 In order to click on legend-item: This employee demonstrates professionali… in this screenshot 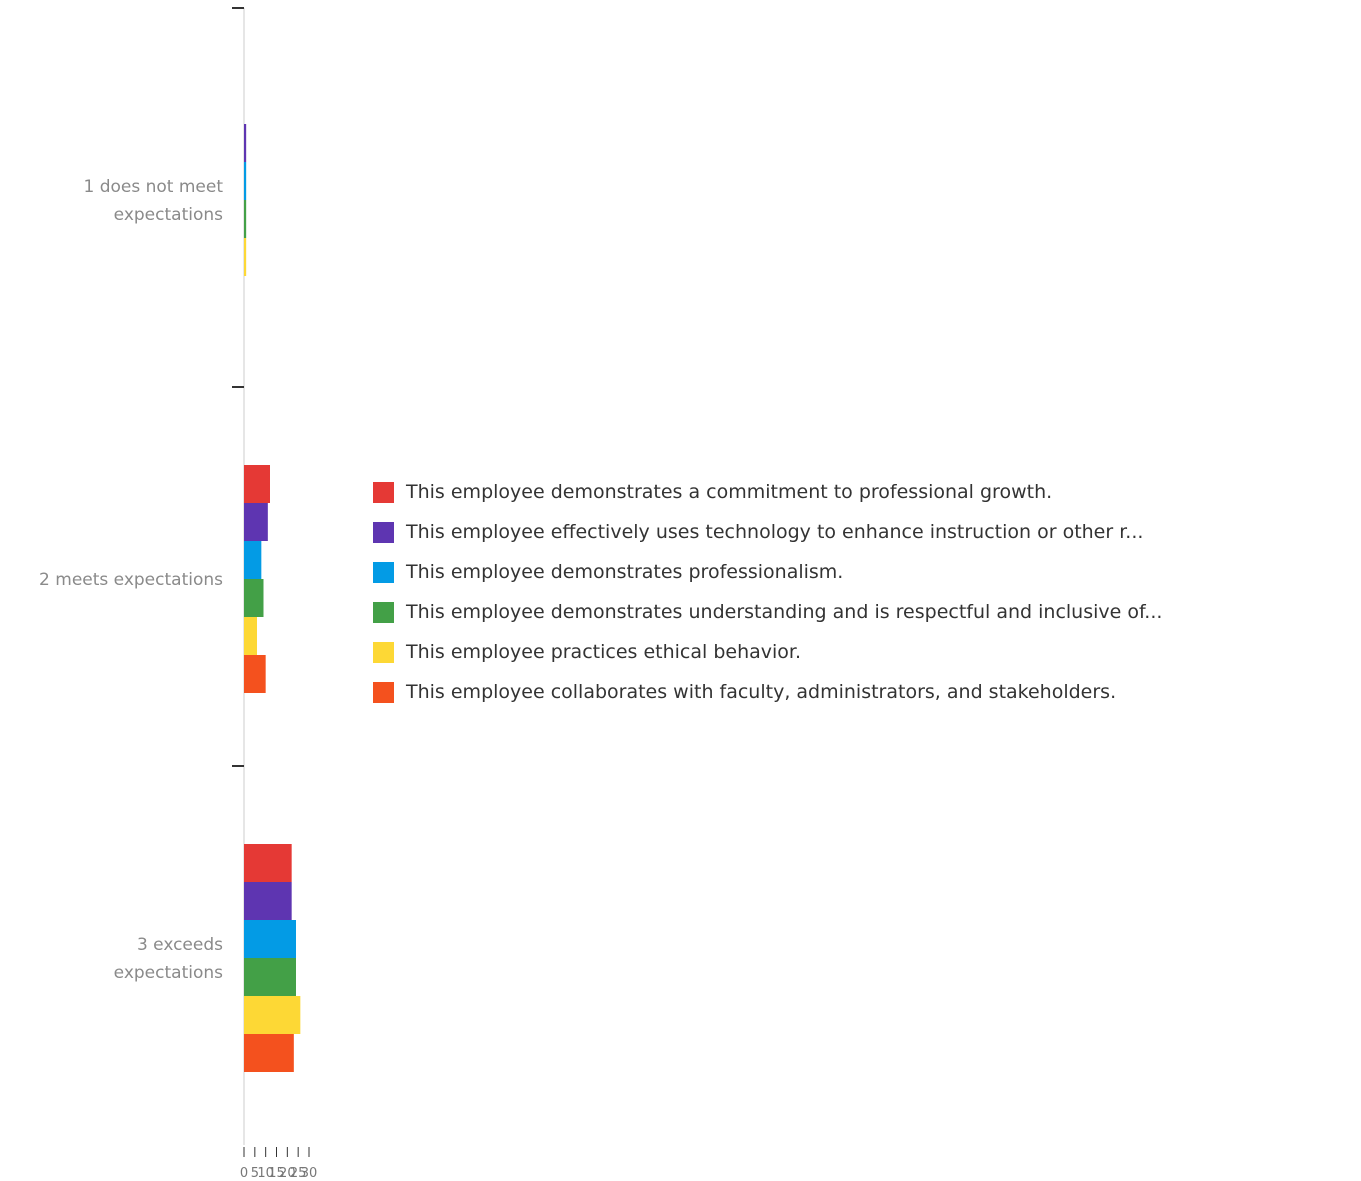, I will do `click(767, 572)`.